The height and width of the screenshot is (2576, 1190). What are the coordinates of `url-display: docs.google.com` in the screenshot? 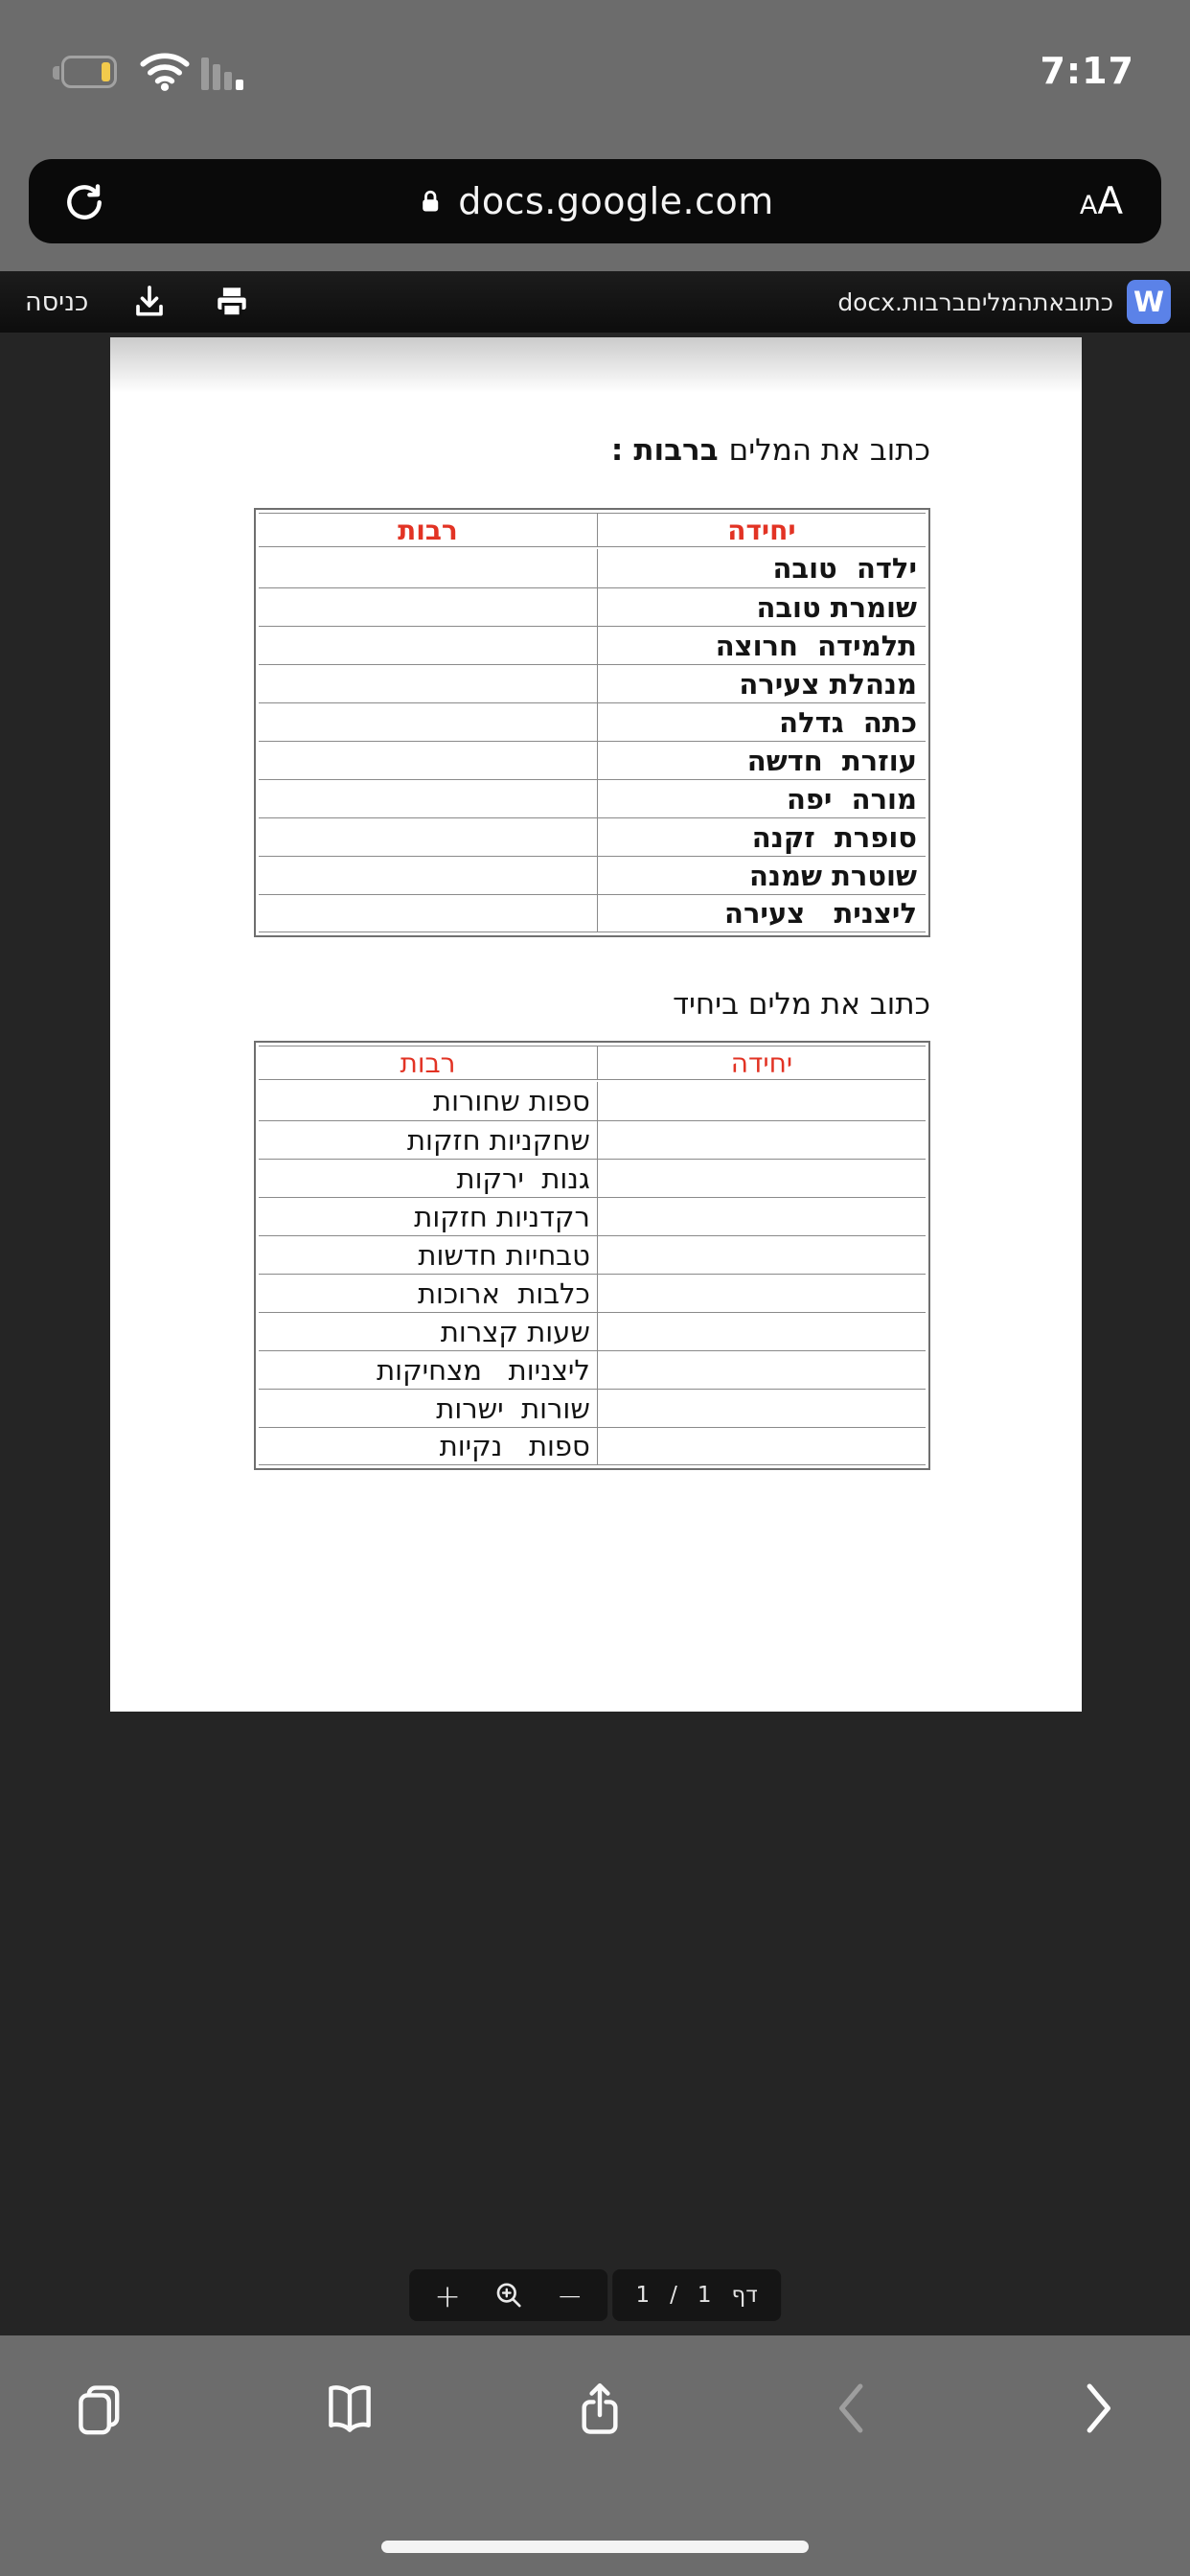 It's located at (595, 201).